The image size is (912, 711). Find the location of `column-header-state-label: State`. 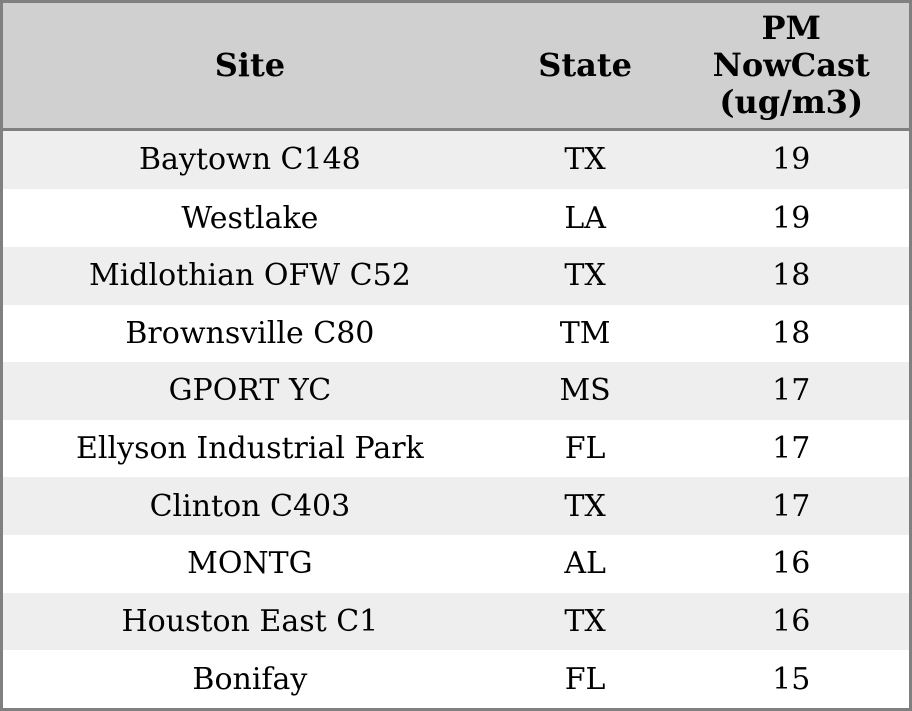

column-header-state-label: State is located at coordinates (585, 64).